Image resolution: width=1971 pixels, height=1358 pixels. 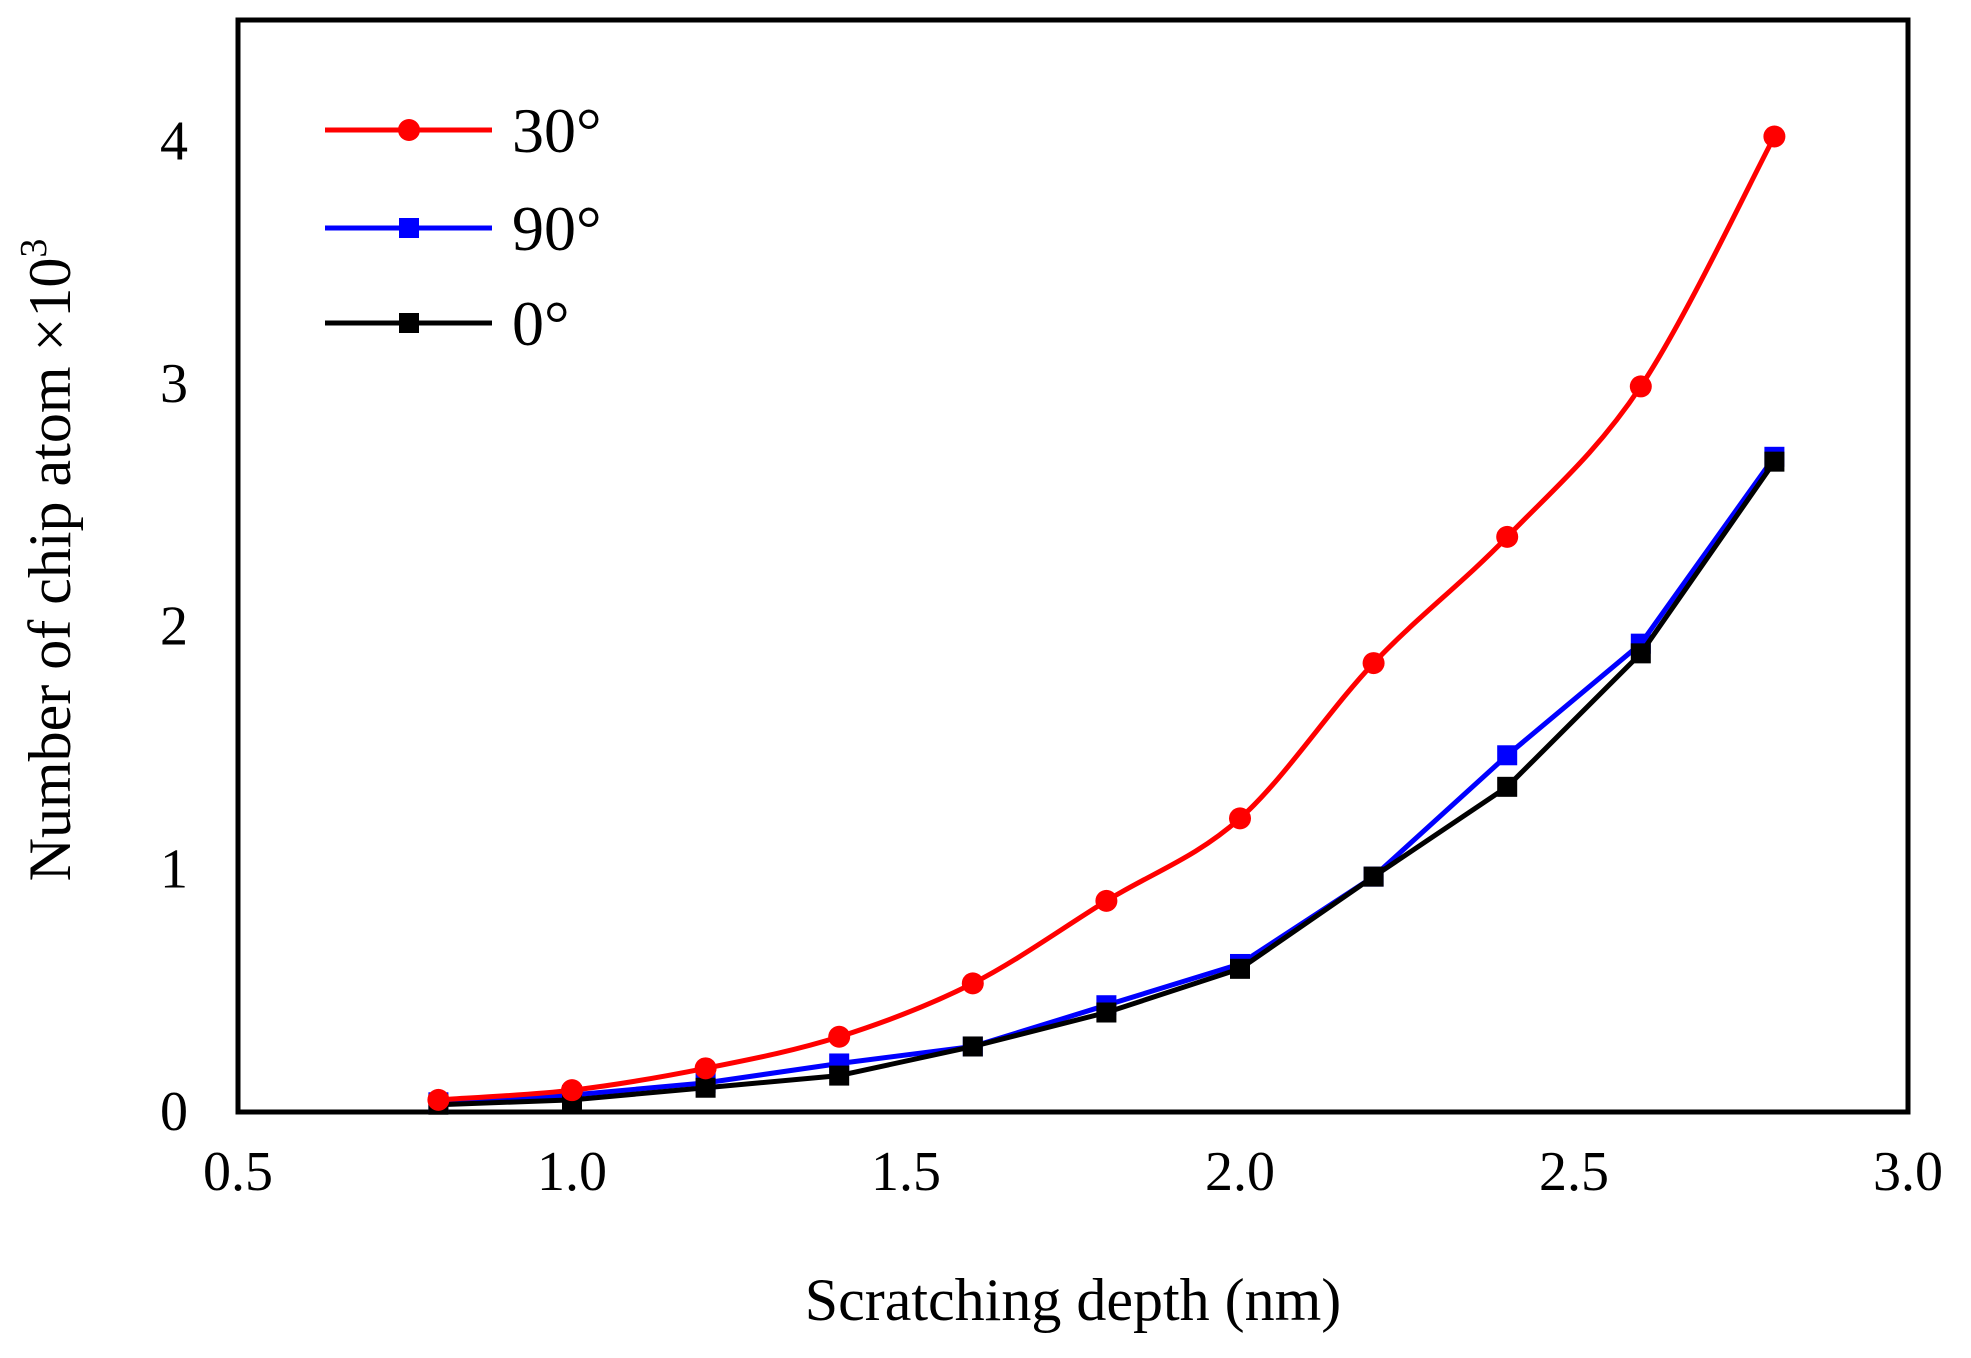 I want to click on x-tick-label: 3.0, so click(x=1908, y=1172).